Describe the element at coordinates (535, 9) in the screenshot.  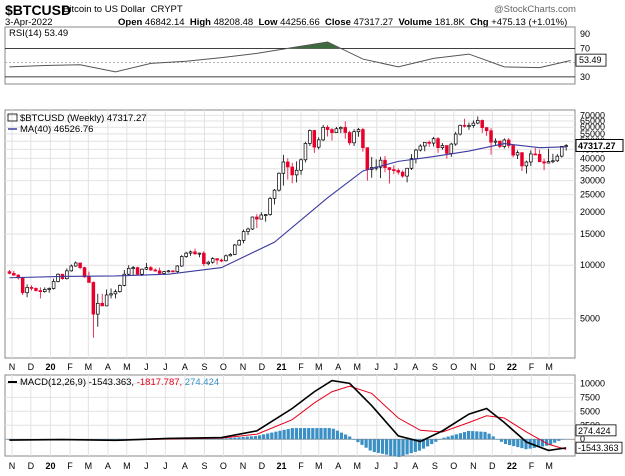
I see `copyright-notice: @StockCharts.com` at that location.